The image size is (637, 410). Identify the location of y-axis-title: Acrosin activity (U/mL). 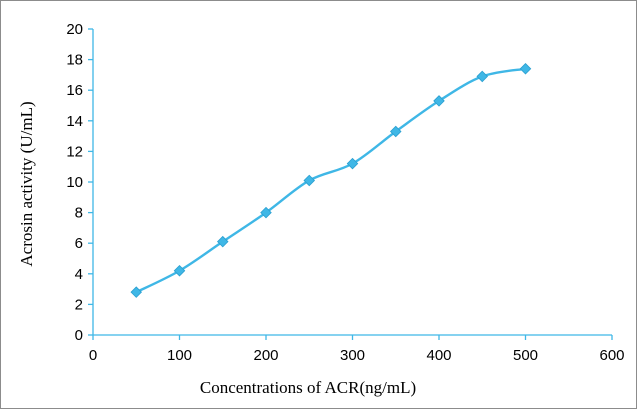
(26, 183).